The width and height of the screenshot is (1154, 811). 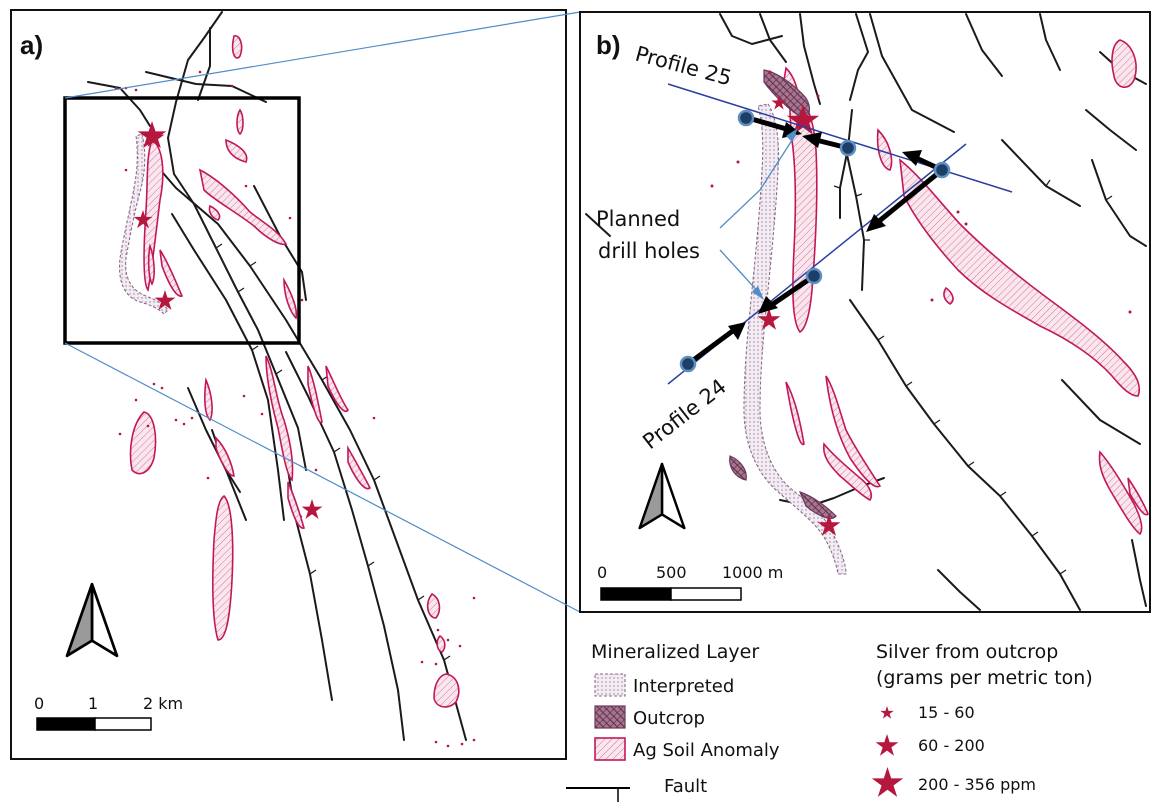 I want to click on panel-b-label: b), so click(x=608, y=45).